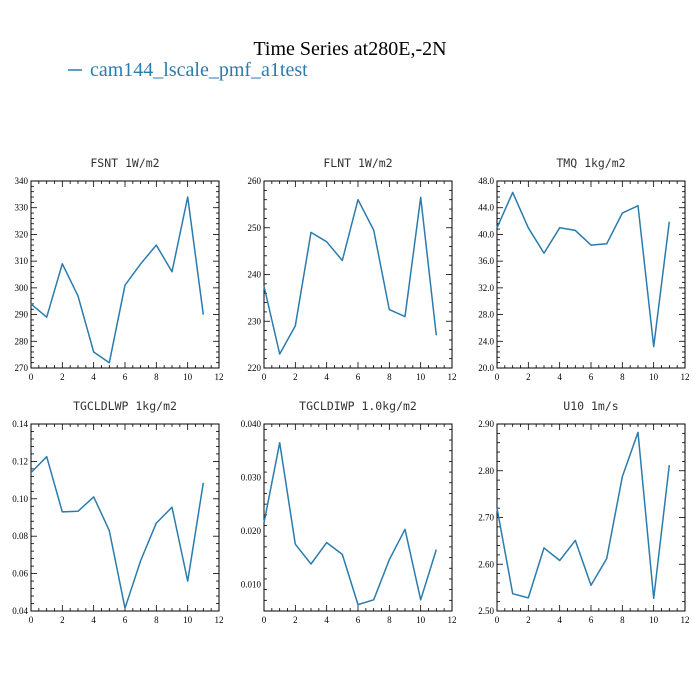  What do you see at coordinates (486, 368) in the screenshot?
I see `y-tick-label: 20.0` at bounding box center [486, 368].